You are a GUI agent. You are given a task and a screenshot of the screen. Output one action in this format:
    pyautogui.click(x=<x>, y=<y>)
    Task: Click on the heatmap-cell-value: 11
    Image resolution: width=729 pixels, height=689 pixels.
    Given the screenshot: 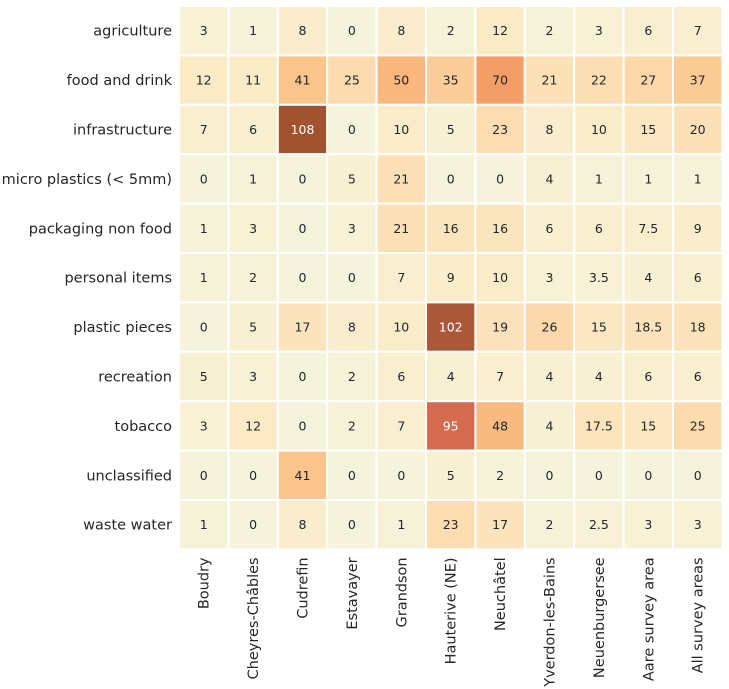 What is the action you would take?
    pyautogui.click(x=253, y=80)
    